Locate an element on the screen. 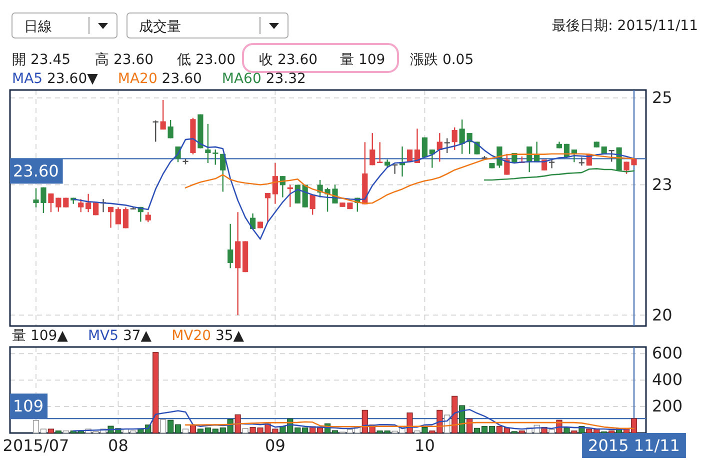 The height and width of the screenshot is (463, 711). y-tick-label: 23 is located at coordinates (662, 184).